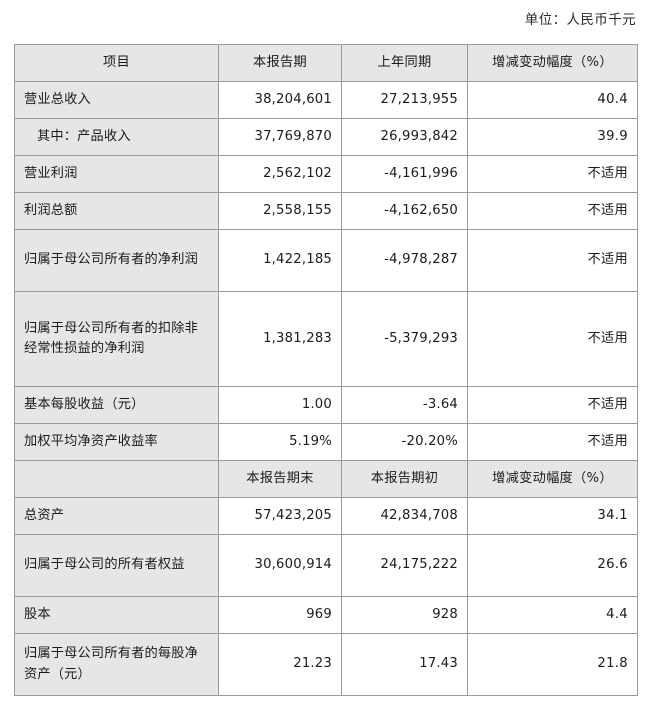 This screenshot has width=650, height=728. Describe the element at coordinates (116, 405) in the screenshot. I see `row-label: 基本每股收益（元）` at that location.